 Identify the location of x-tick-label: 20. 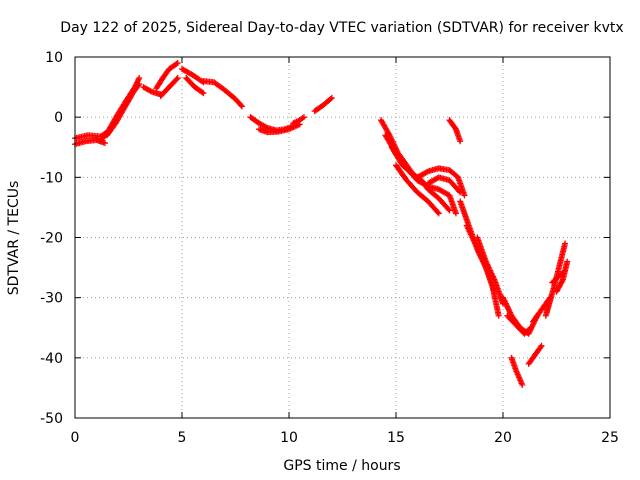
(503, 438).